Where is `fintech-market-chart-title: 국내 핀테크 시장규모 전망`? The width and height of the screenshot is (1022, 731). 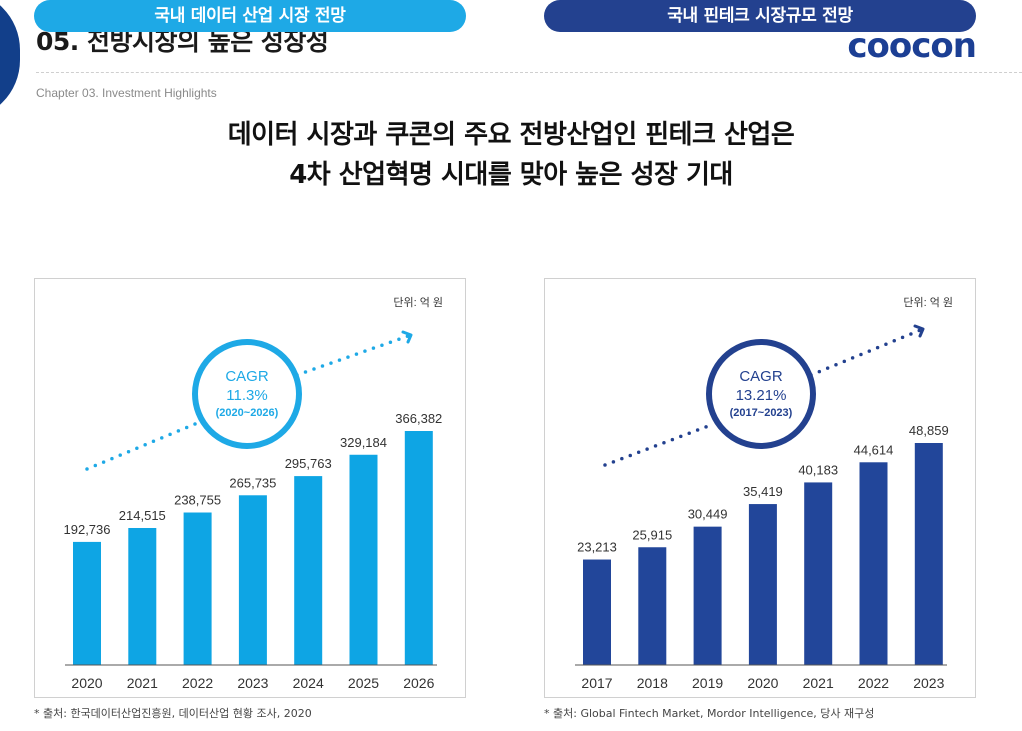
fintech-market-chart-title: 국내 핀테크 시장규모 전망 is located at coordinates (760, 16).